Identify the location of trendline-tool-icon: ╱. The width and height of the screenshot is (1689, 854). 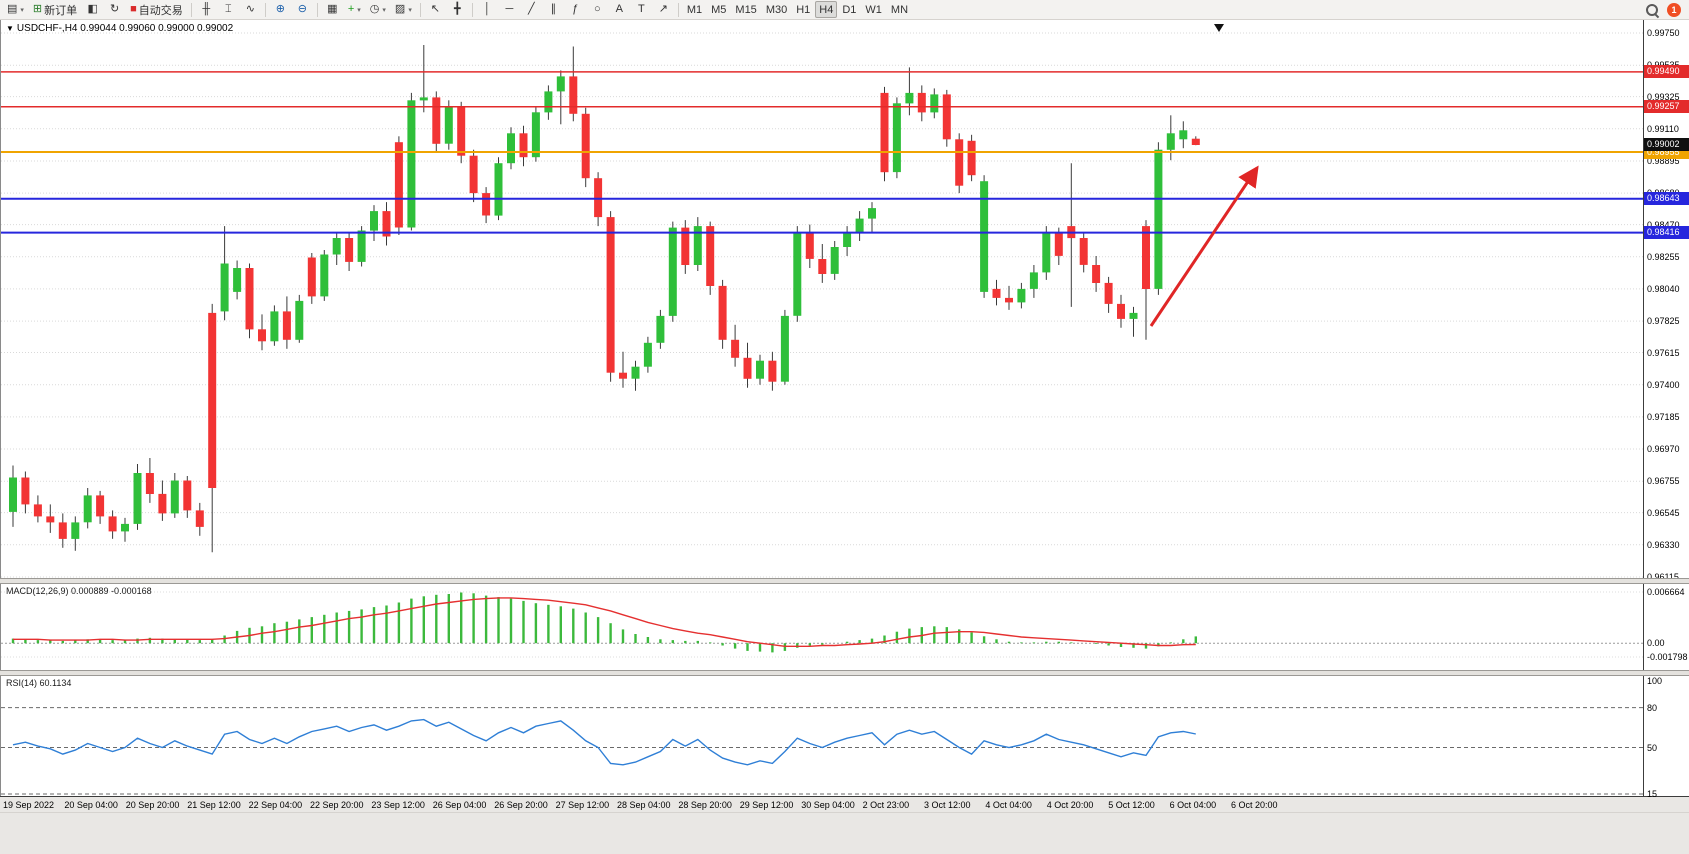
(531, 9).